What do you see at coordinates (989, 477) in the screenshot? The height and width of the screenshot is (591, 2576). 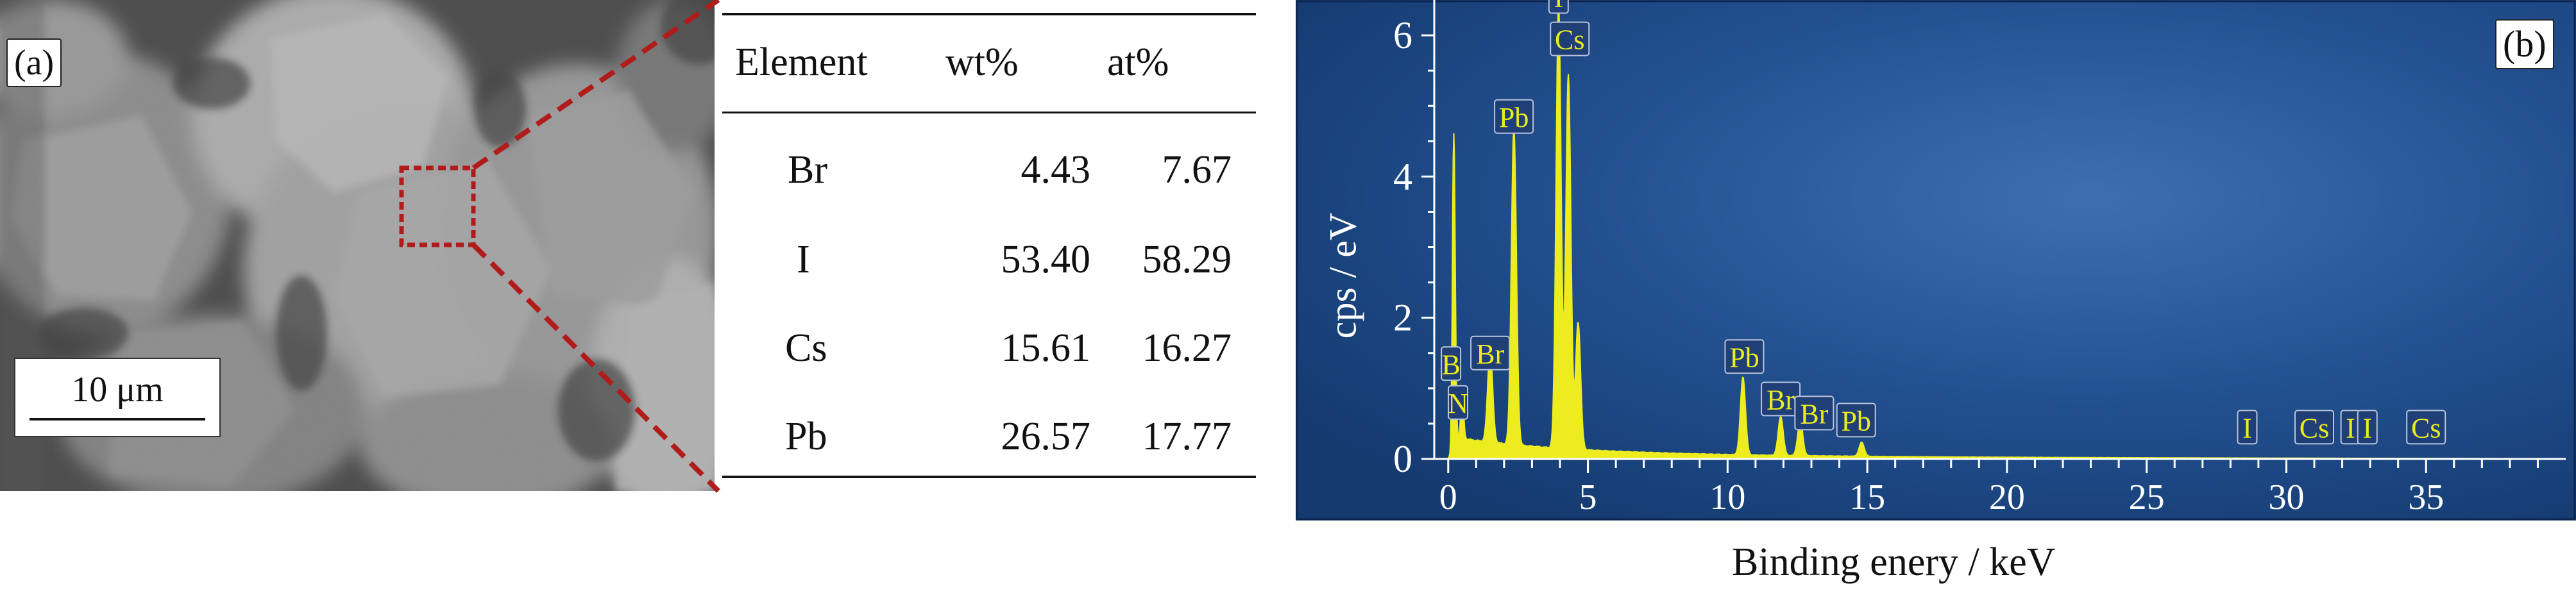 I see `table-bottom-rule` at bounding box center [989, 477].